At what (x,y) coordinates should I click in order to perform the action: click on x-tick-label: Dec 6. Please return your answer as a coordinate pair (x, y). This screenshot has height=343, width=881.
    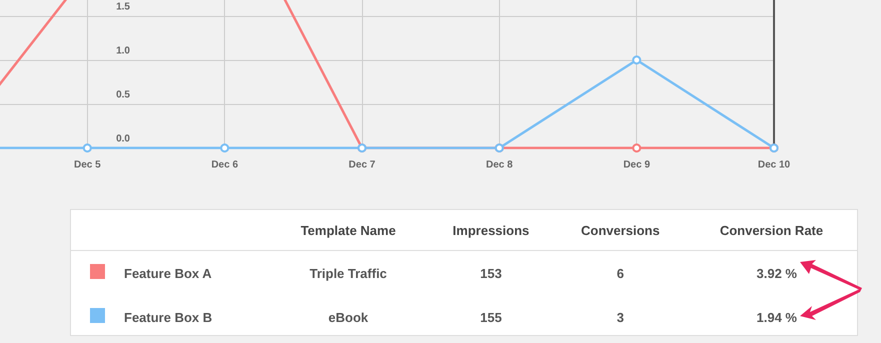
    Looking at the image, I should click on (224, 165).